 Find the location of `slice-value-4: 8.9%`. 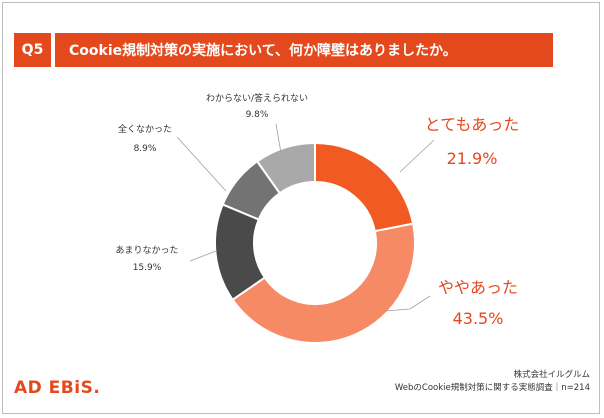

slice-value-4: 8.9% is located at coordinates (145, 149).